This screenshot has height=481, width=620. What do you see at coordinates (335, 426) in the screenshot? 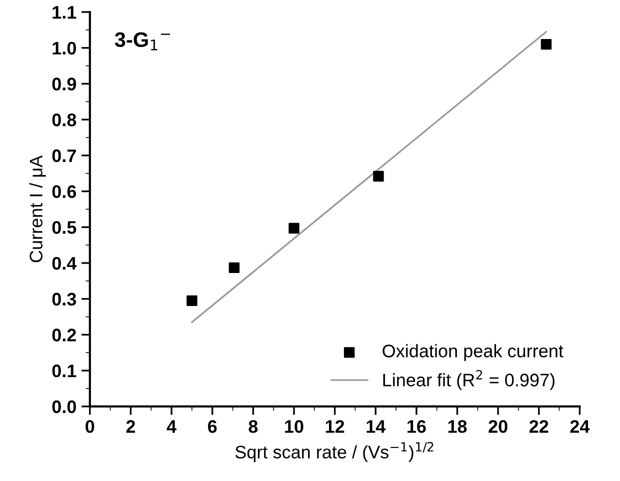
I see `x-tick-label: 12` at bounding box center [335, 426].